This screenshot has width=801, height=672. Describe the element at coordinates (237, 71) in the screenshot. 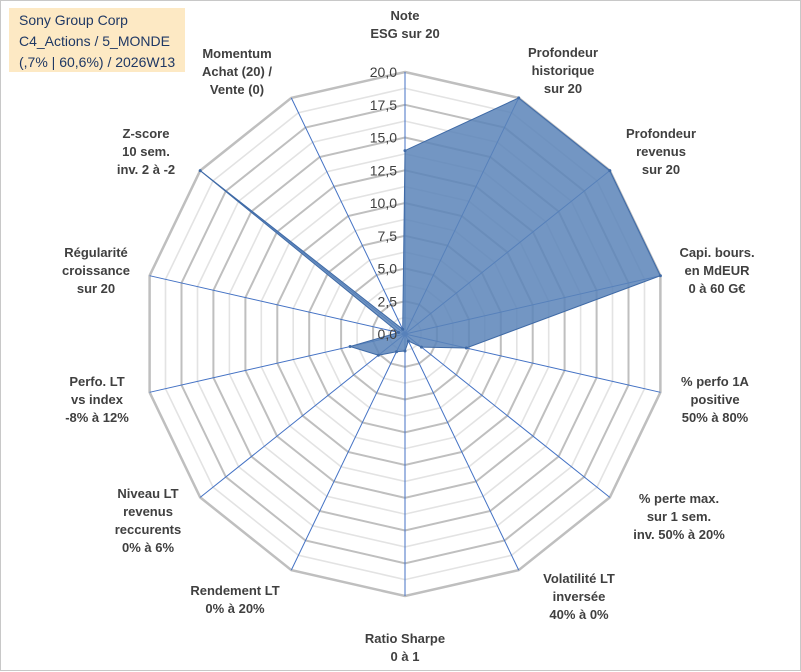

I see `axis-label-14-line-2: Achat (20) /` at that location.